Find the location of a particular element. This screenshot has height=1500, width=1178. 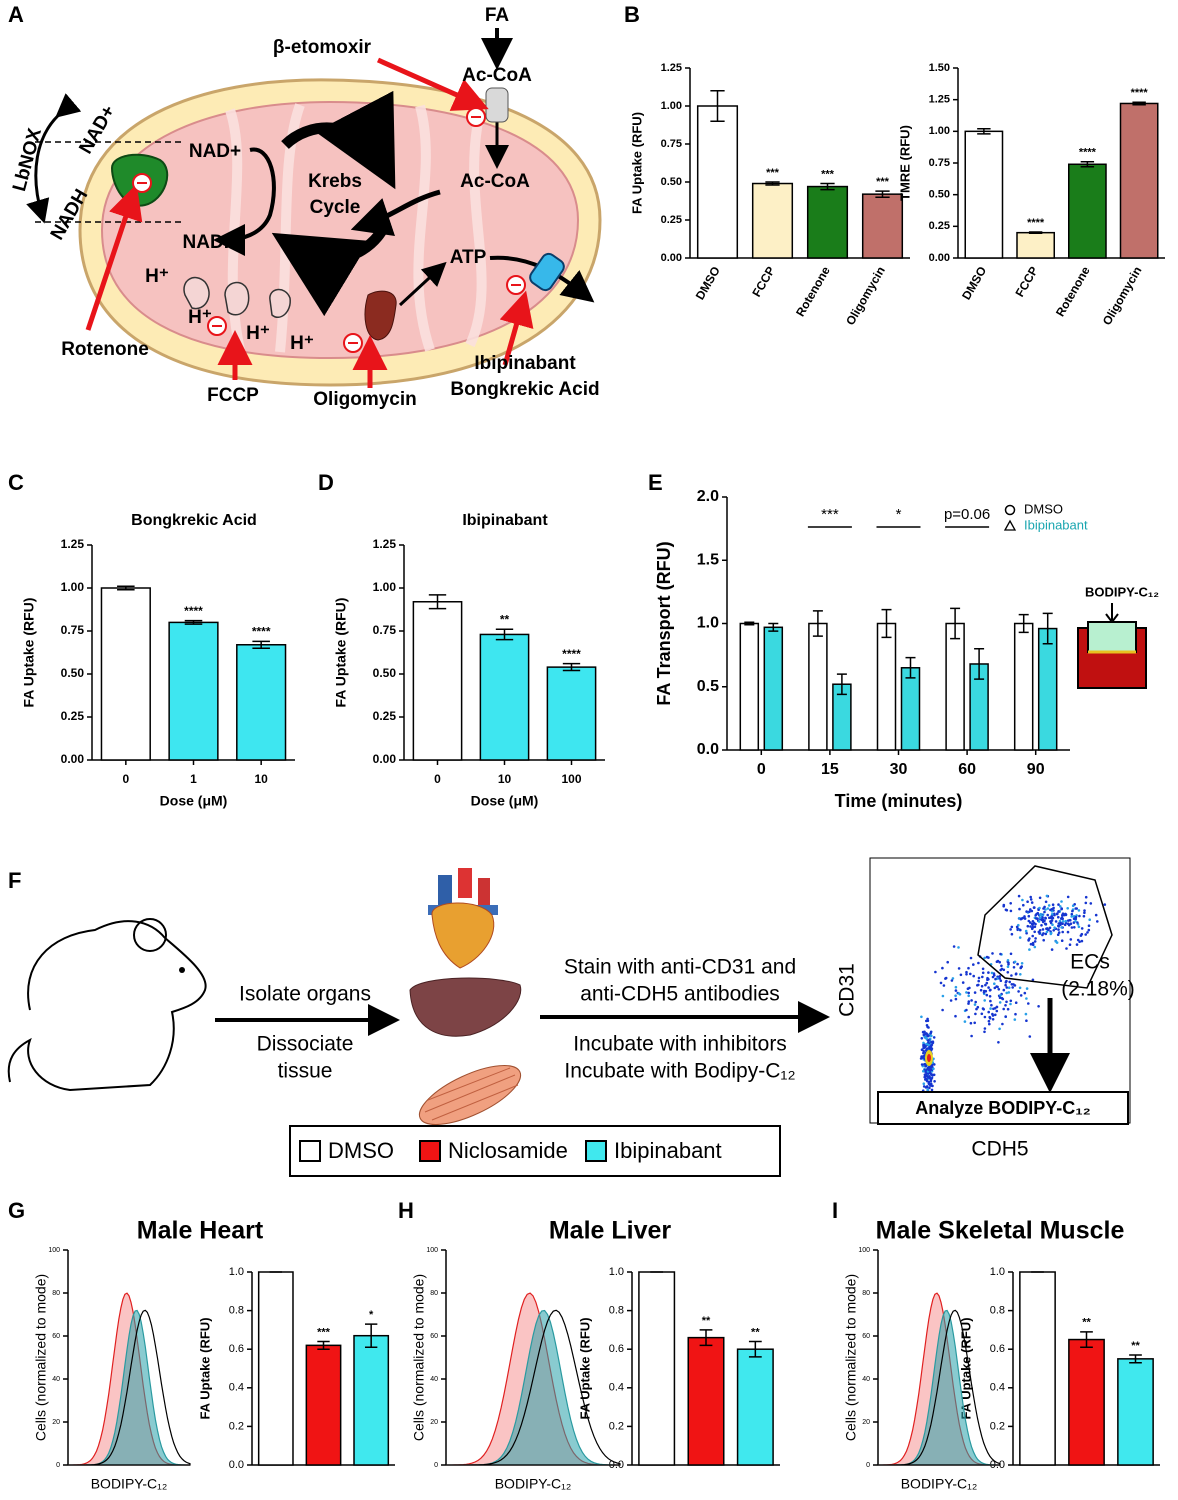

legend-marker is located at coordinates (1010, 525).